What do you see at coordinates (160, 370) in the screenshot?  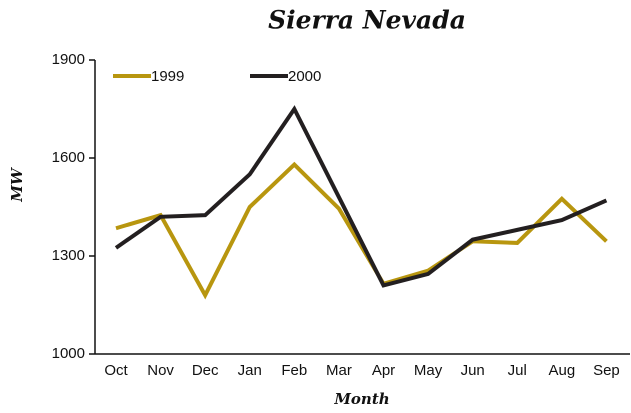 I see `x-tick-label: Nov` at bounding box center [160, 370].